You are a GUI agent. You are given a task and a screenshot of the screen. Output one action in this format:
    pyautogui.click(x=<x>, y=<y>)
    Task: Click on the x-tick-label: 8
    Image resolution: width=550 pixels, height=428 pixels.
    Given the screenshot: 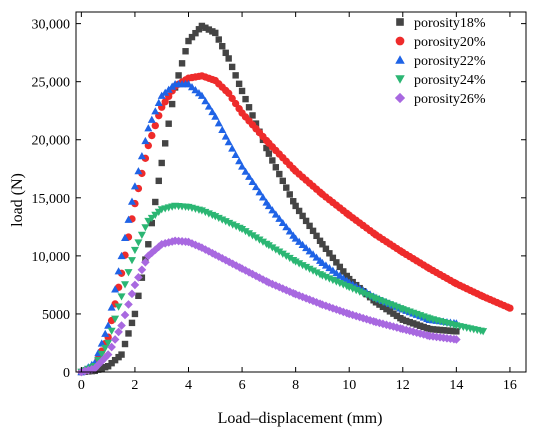 What is the action you would take?
    pyautogui.click(x=295, y=385)
    